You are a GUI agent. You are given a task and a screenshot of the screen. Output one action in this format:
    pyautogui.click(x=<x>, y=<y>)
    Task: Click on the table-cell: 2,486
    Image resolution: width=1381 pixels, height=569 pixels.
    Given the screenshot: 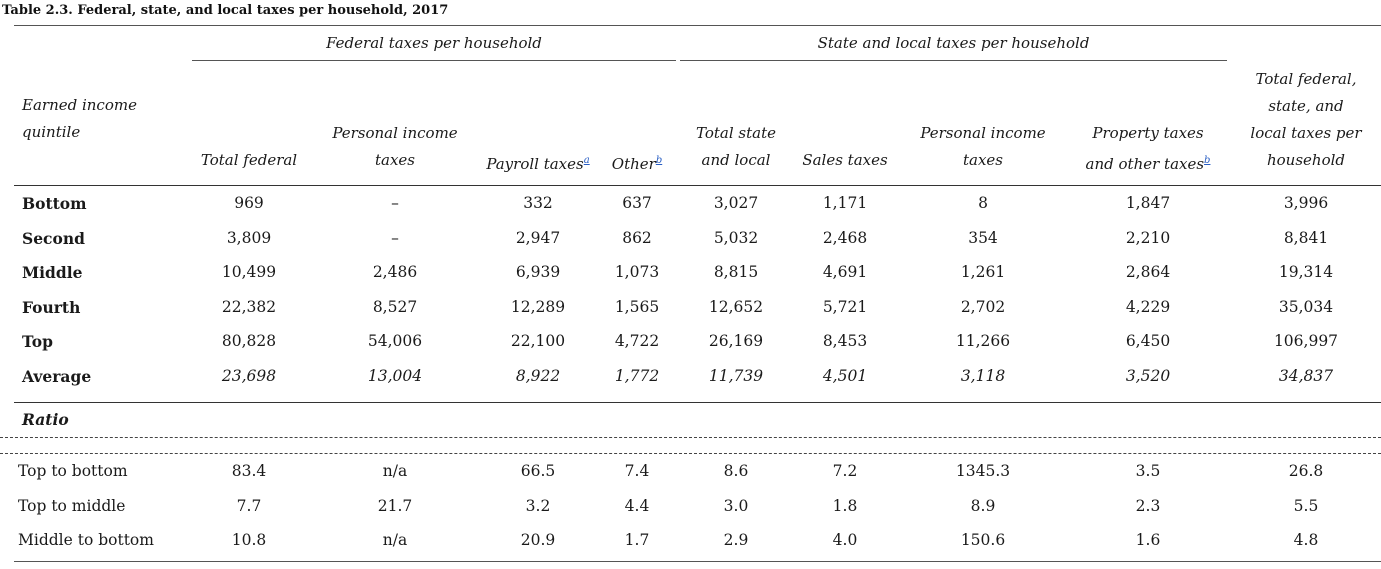 What is the action you would take?
    pyautogui.click(x=395, y=272)
    